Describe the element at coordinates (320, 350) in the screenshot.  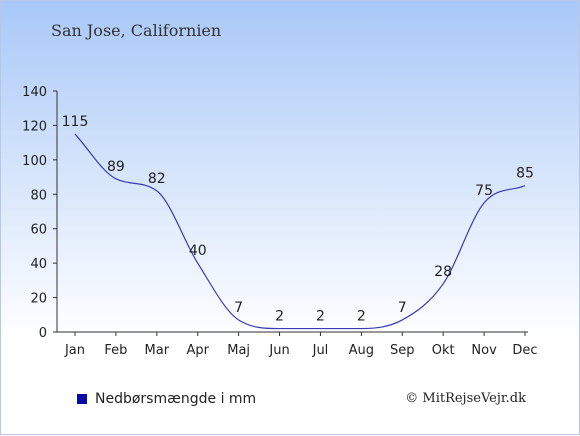
I see `x-tick-label: Jul` at that location.